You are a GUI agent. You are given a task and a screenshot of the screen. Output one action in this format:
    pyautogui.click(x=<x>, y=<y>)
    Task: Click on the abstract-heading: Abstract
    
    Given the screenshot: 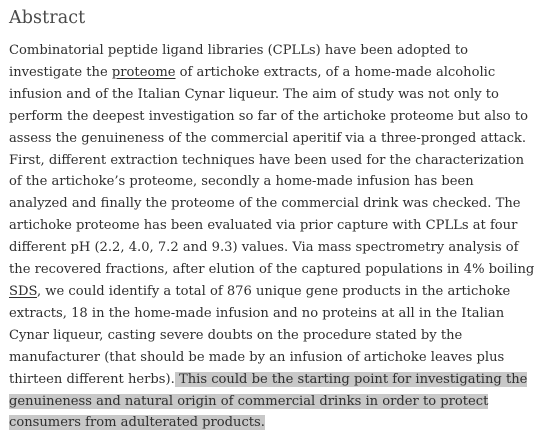 What is the action you would take?
    pyautogui.click(x=47, y=18)
    